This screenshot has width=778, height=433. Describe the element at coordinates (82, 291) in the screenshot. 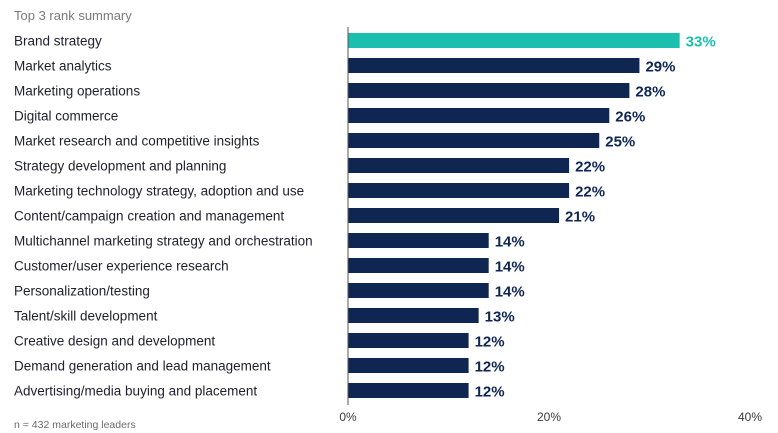

I see `category-label: Personalization/testing` at that location.